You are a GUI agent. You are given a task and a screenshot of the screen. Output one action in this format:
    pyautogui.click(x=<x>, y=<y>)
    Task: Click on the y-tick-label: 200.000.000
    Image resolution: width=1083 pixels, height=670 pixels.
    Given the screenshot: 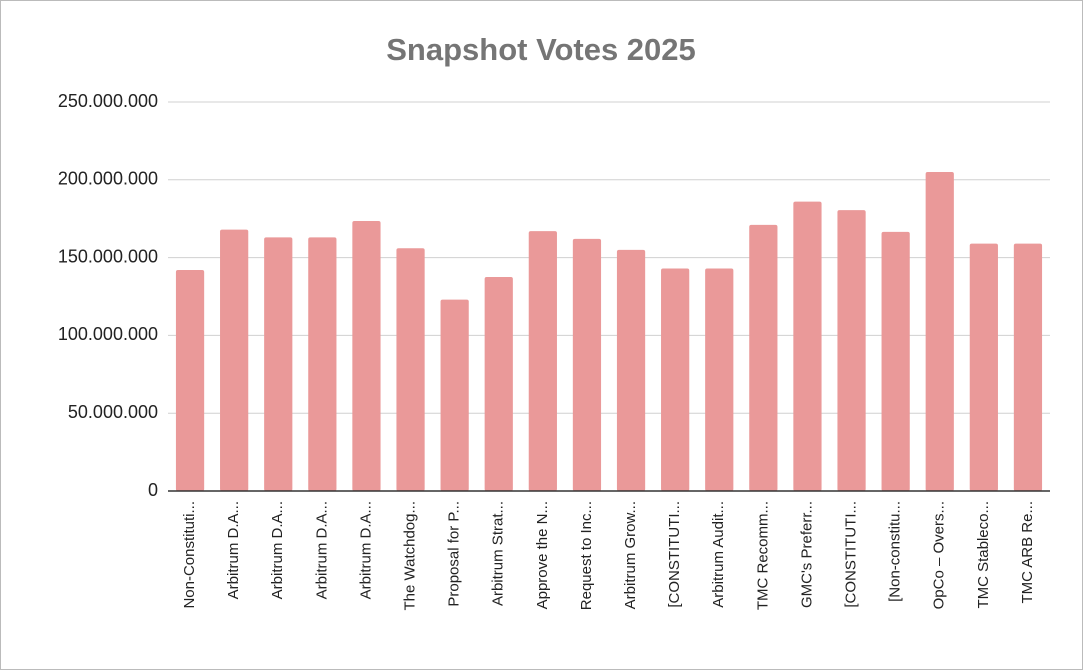 What is the action you would take?
    pyautogui.click(x=108, y=179)
    